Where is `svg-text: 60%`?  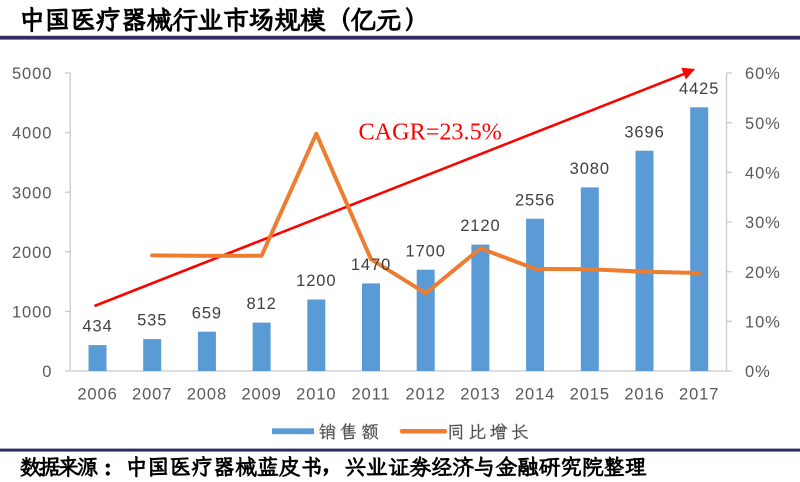
svg-text: 60% is located at coordinates (763, 74).